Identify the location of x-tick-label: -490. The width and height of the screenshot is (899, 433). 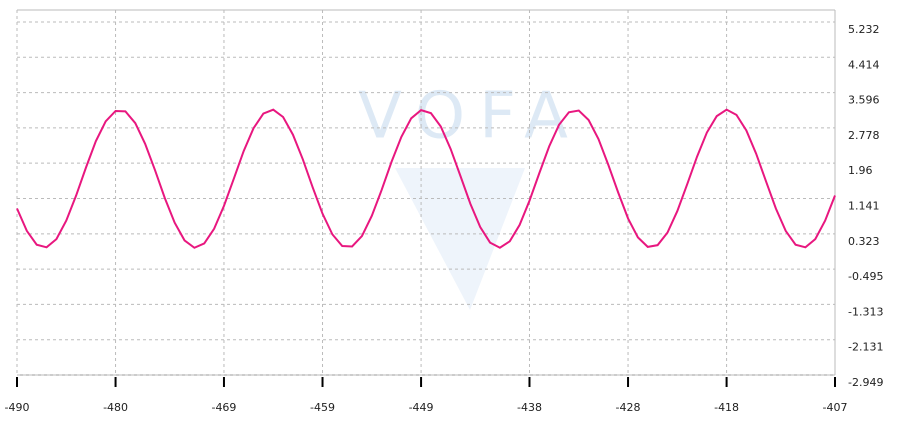
(17, 407).